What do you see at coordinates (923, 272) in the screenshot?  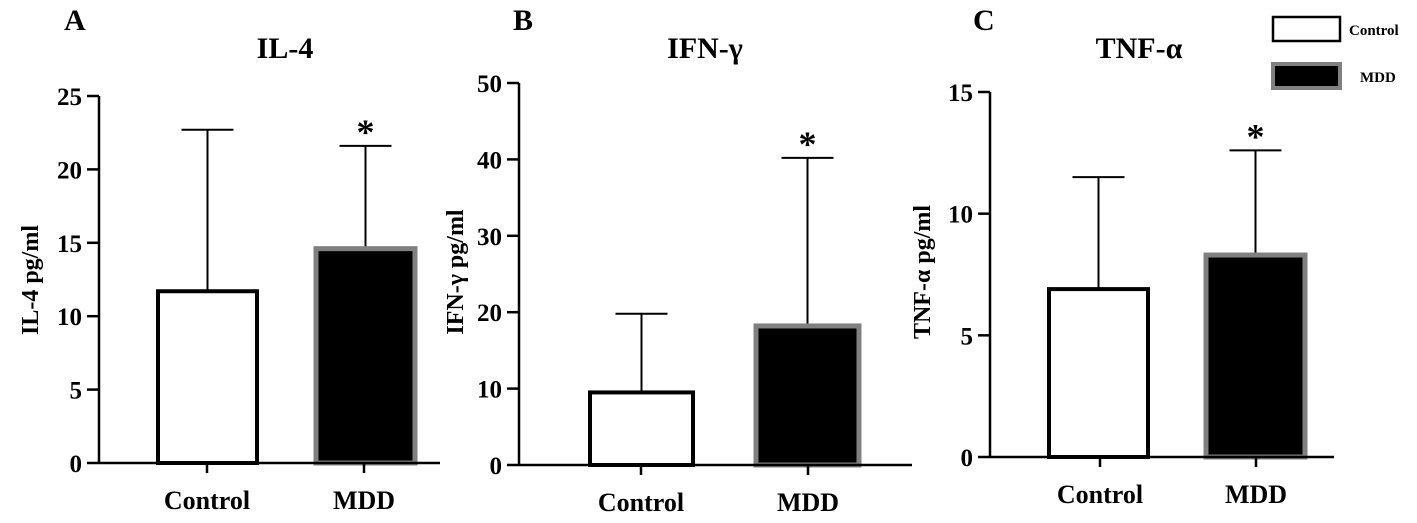 I see `y-axis-label: TNF-α pg/ml` at bounding box center [923, 272].